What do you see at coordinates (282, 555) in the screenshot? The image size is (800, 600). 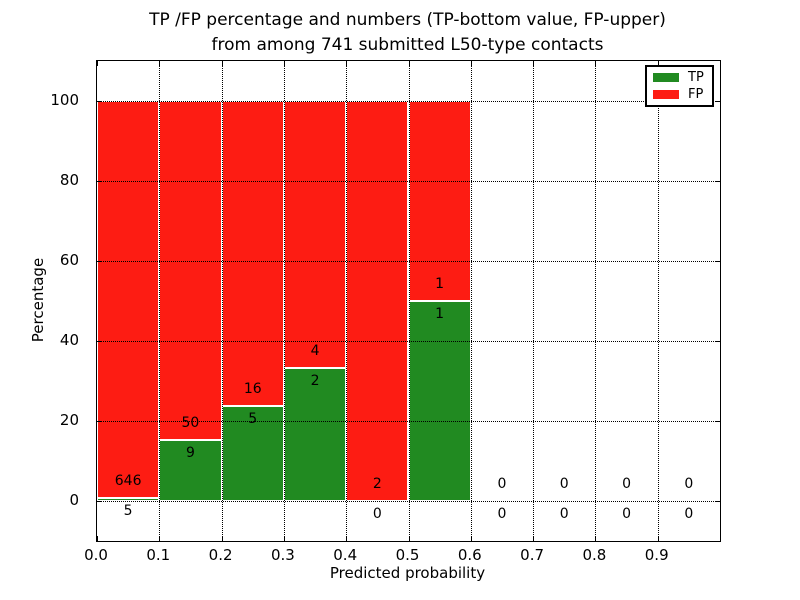 I see `x-tick-label: 0.3` at bounding box center [282, 555].